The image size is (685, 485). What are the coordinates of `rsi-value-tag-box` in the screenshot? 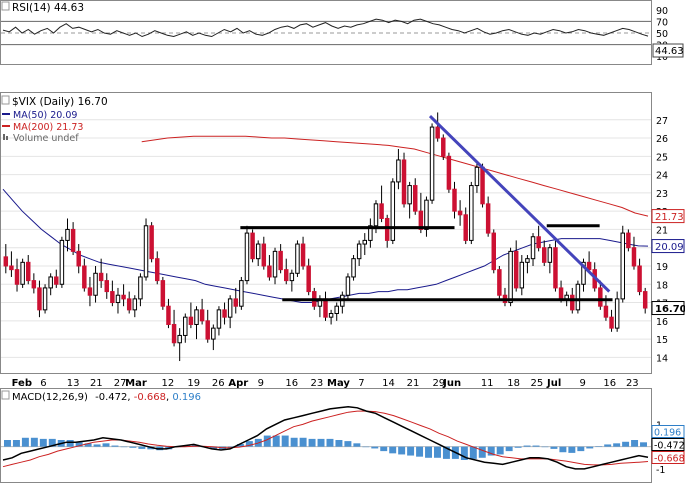 It's located at (668, 50).